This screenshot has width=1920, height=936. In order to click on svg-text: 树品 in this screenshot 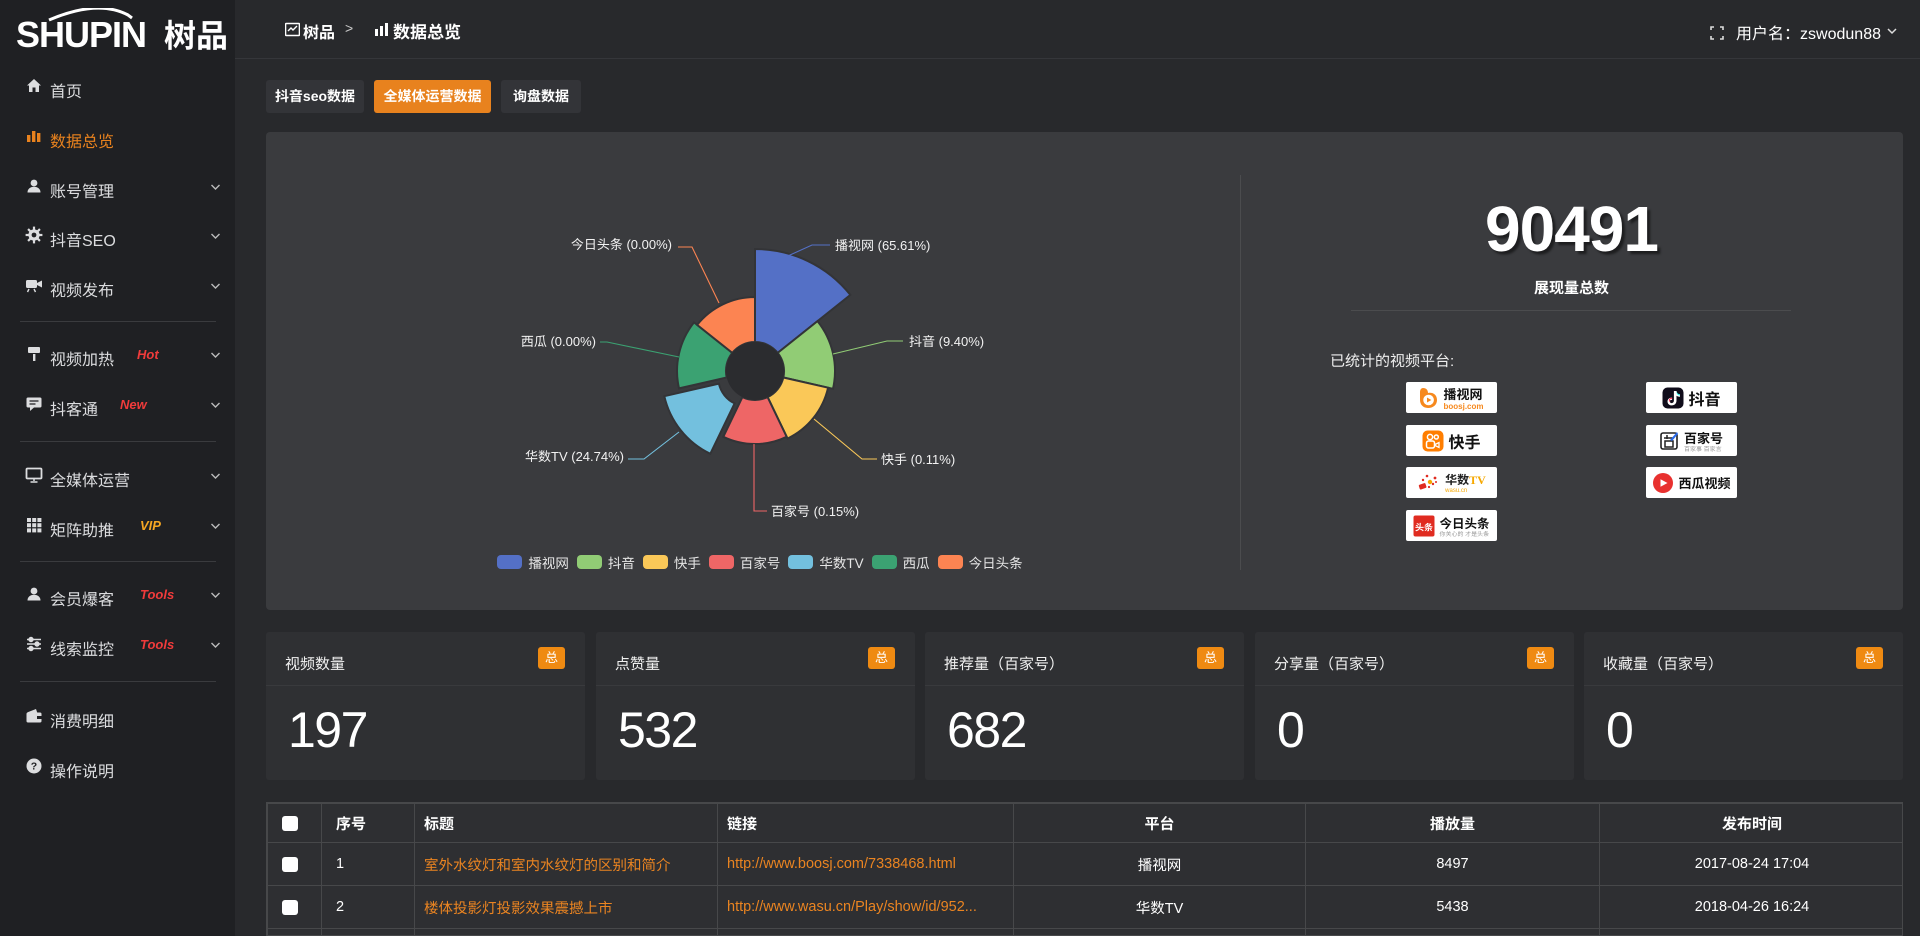, I will do `click(196, 32)`.